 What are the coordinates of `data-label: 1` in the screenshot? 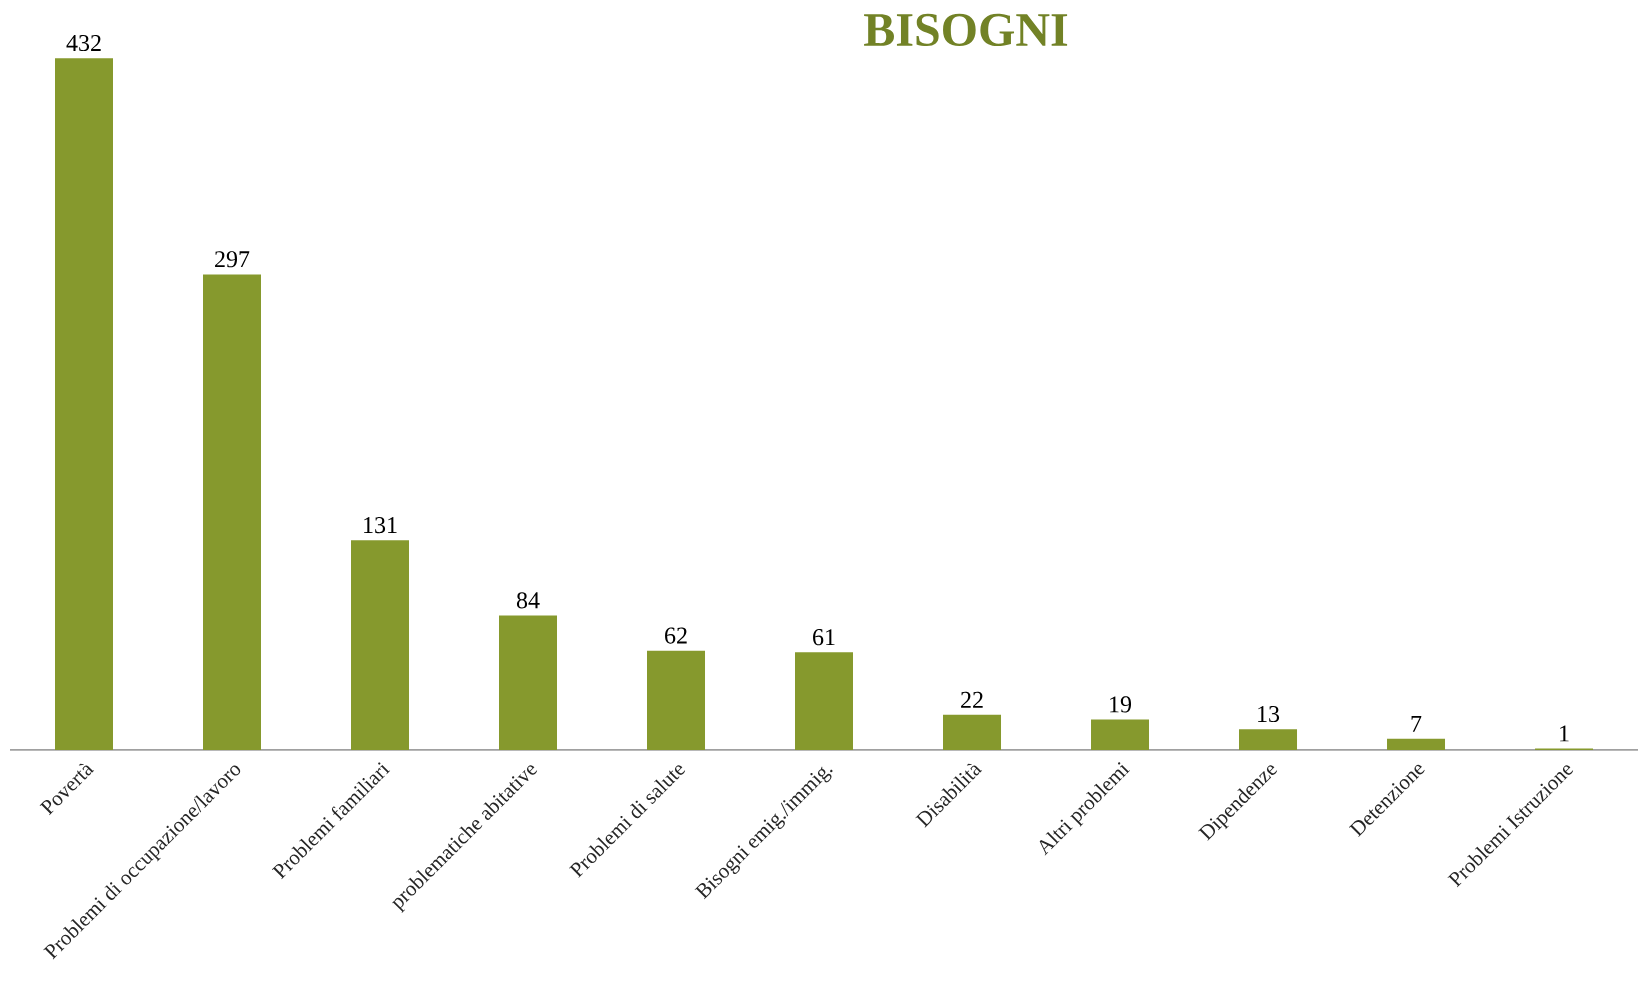 It's located at (1564, 733).